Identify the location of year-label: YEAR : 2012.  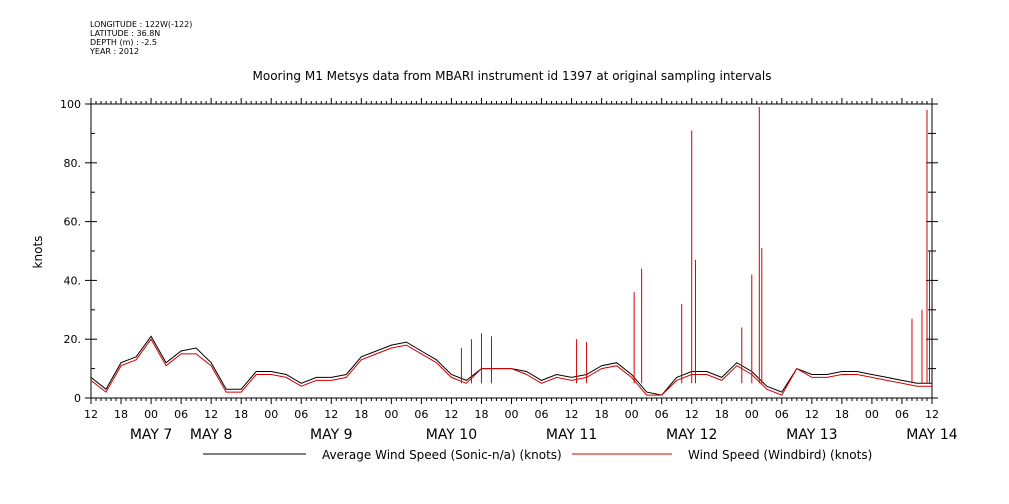
(115, 51).